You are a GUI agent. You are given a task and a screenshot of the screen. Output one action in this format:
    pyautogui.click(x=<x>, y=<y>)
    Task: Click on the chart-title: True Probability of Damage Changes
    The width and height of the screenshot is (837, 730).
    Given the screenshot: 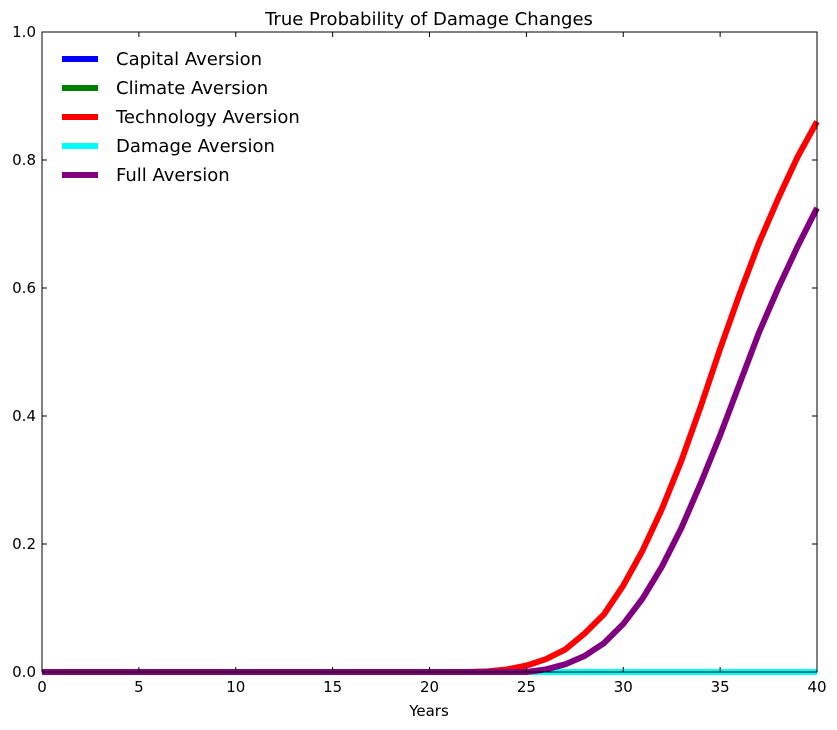 What is the action you would take?
    pyautogui.click(x=428, y=19)
    